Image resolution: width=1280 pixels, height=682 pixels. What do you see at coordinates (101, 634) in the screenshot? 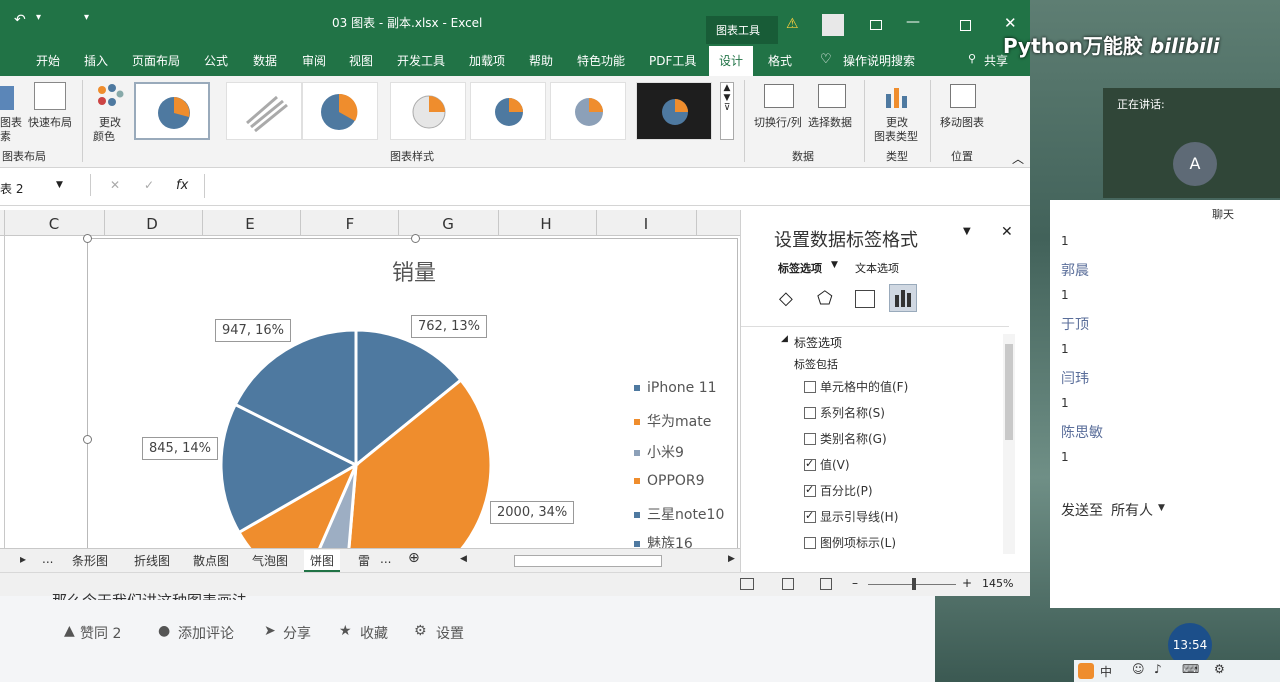
I see `upvote-count: 赞同 2` at bounding box center [101, 634].